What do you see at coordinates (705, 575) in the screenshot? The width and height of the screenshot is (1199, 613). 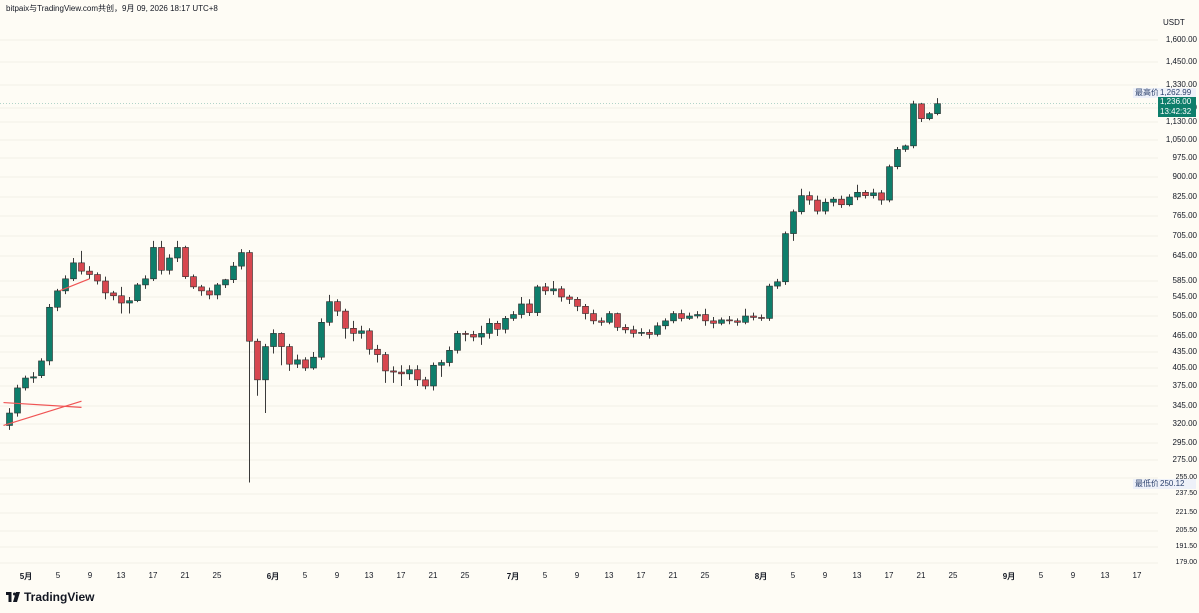 I see `time-day-label: 25` at bounding box center [705, 575].